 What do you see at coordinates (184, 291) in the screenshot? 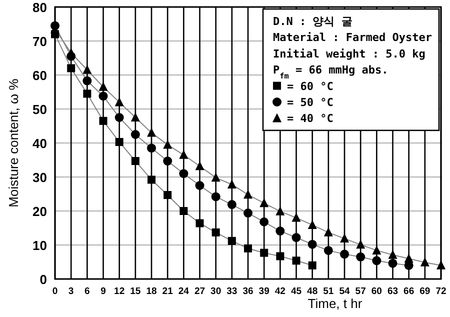
I see `x-tick-label: 24` at bounding box center [184, 291].